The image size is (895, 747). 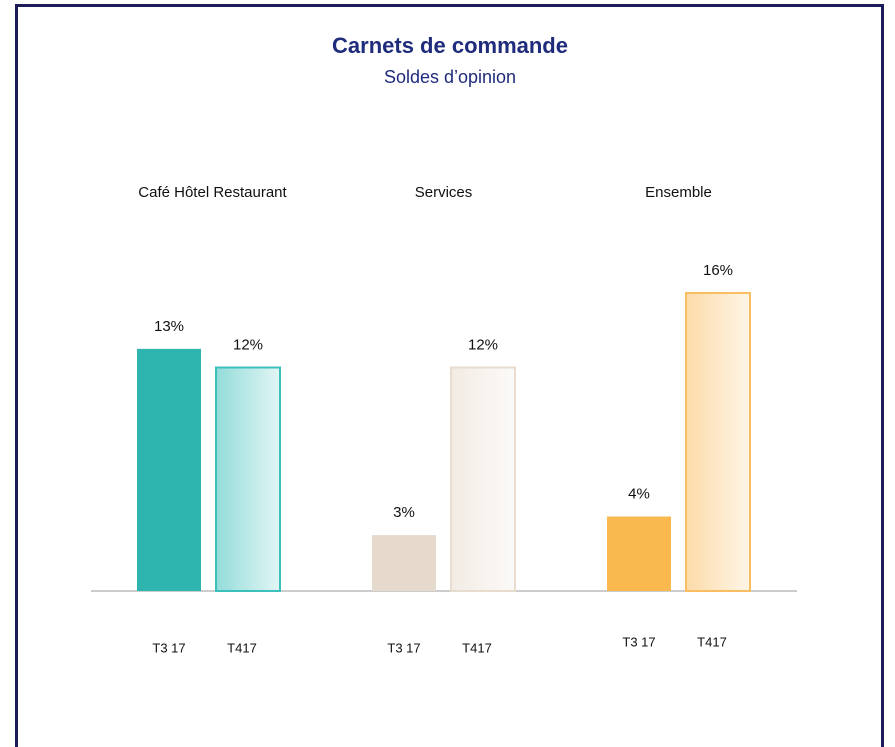 What do you see at coordinates (450, 77) in the screenshot?
I see `chart-subtitle: Soldes d’opinion` at bounding box center [450, 77].